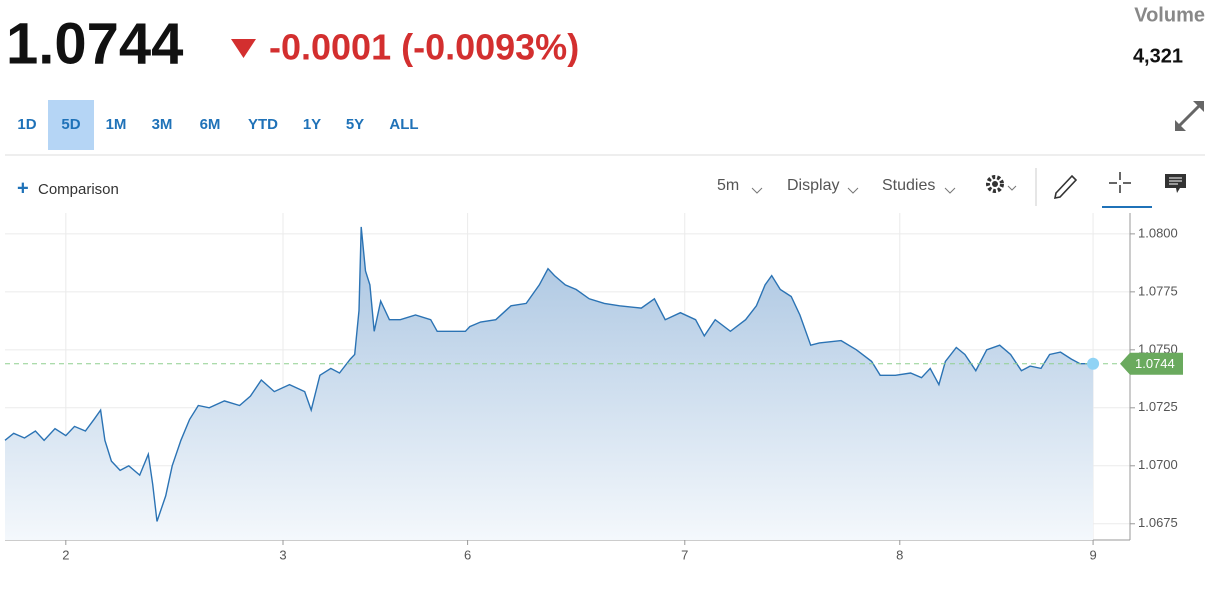 Image resolution: width=1221 pixels, height=599 pixels. I want to click on volume-value: 4,321, so click(1158, 56).